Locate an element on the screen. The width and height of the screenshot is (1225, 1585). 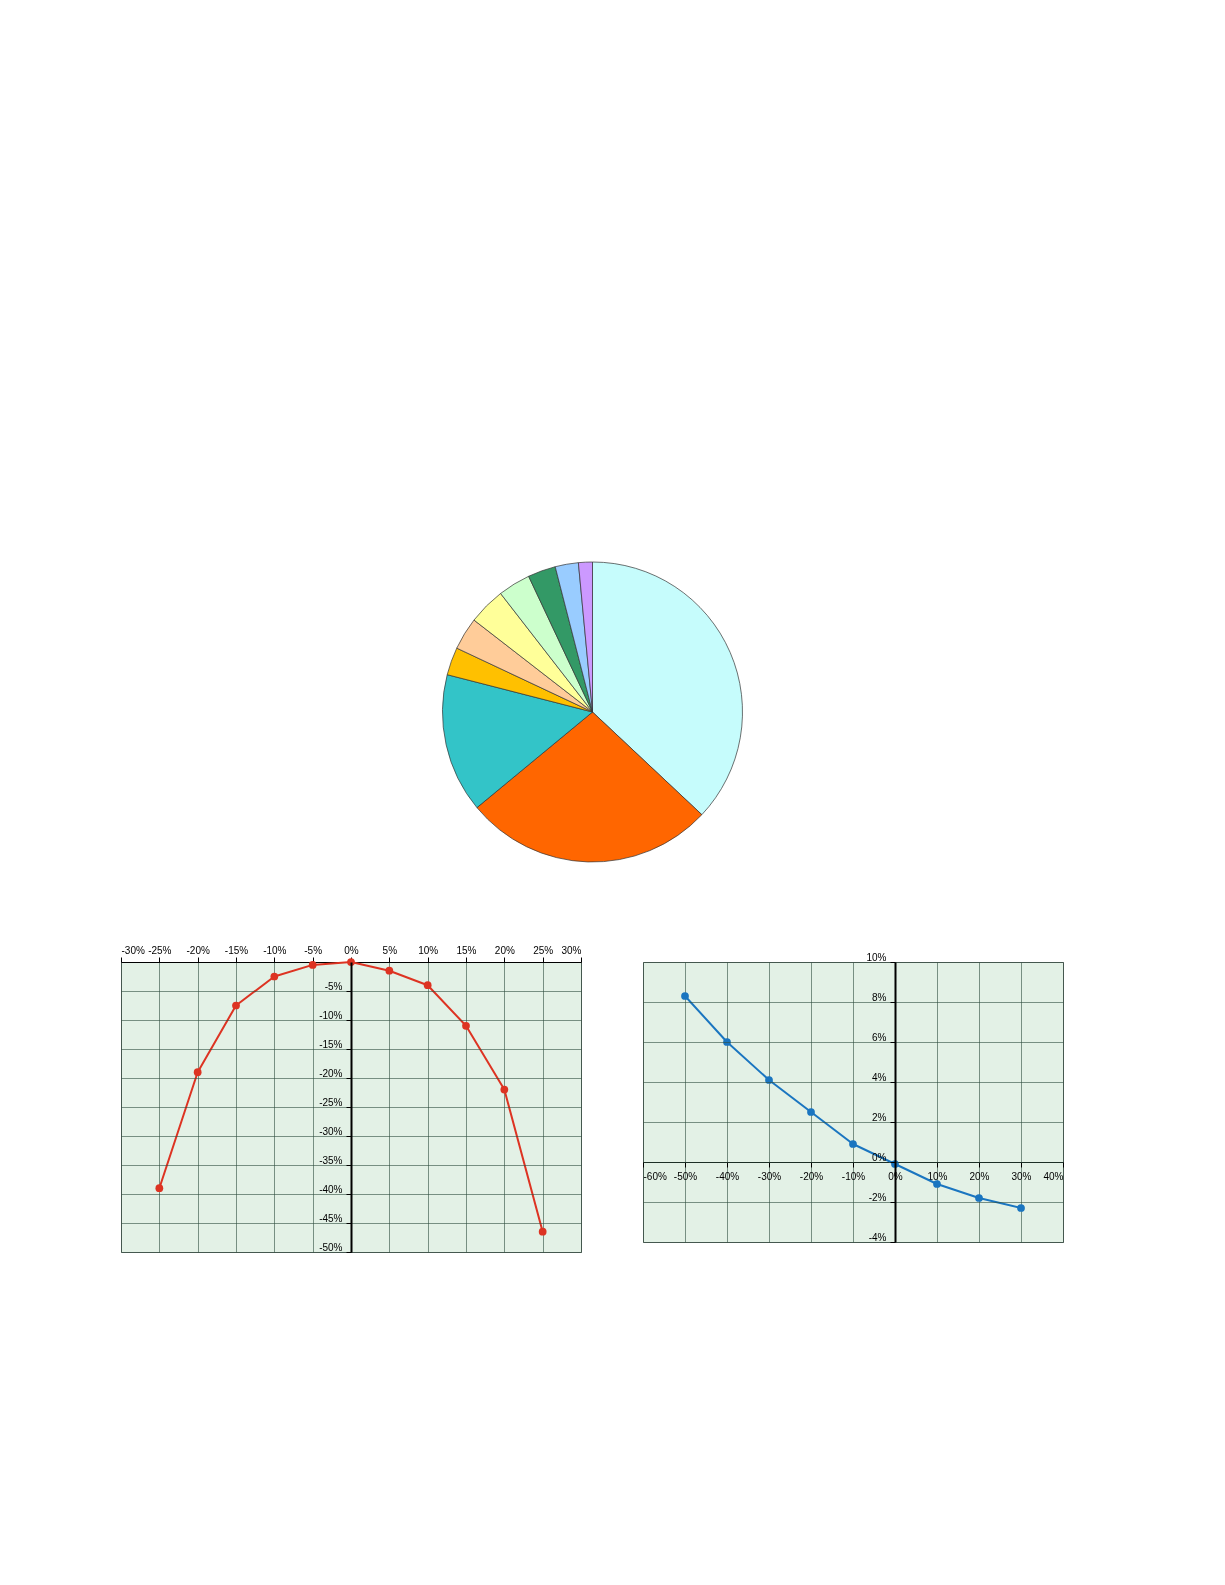
x-tick-label: -25% is located at coordinates (160, 950).